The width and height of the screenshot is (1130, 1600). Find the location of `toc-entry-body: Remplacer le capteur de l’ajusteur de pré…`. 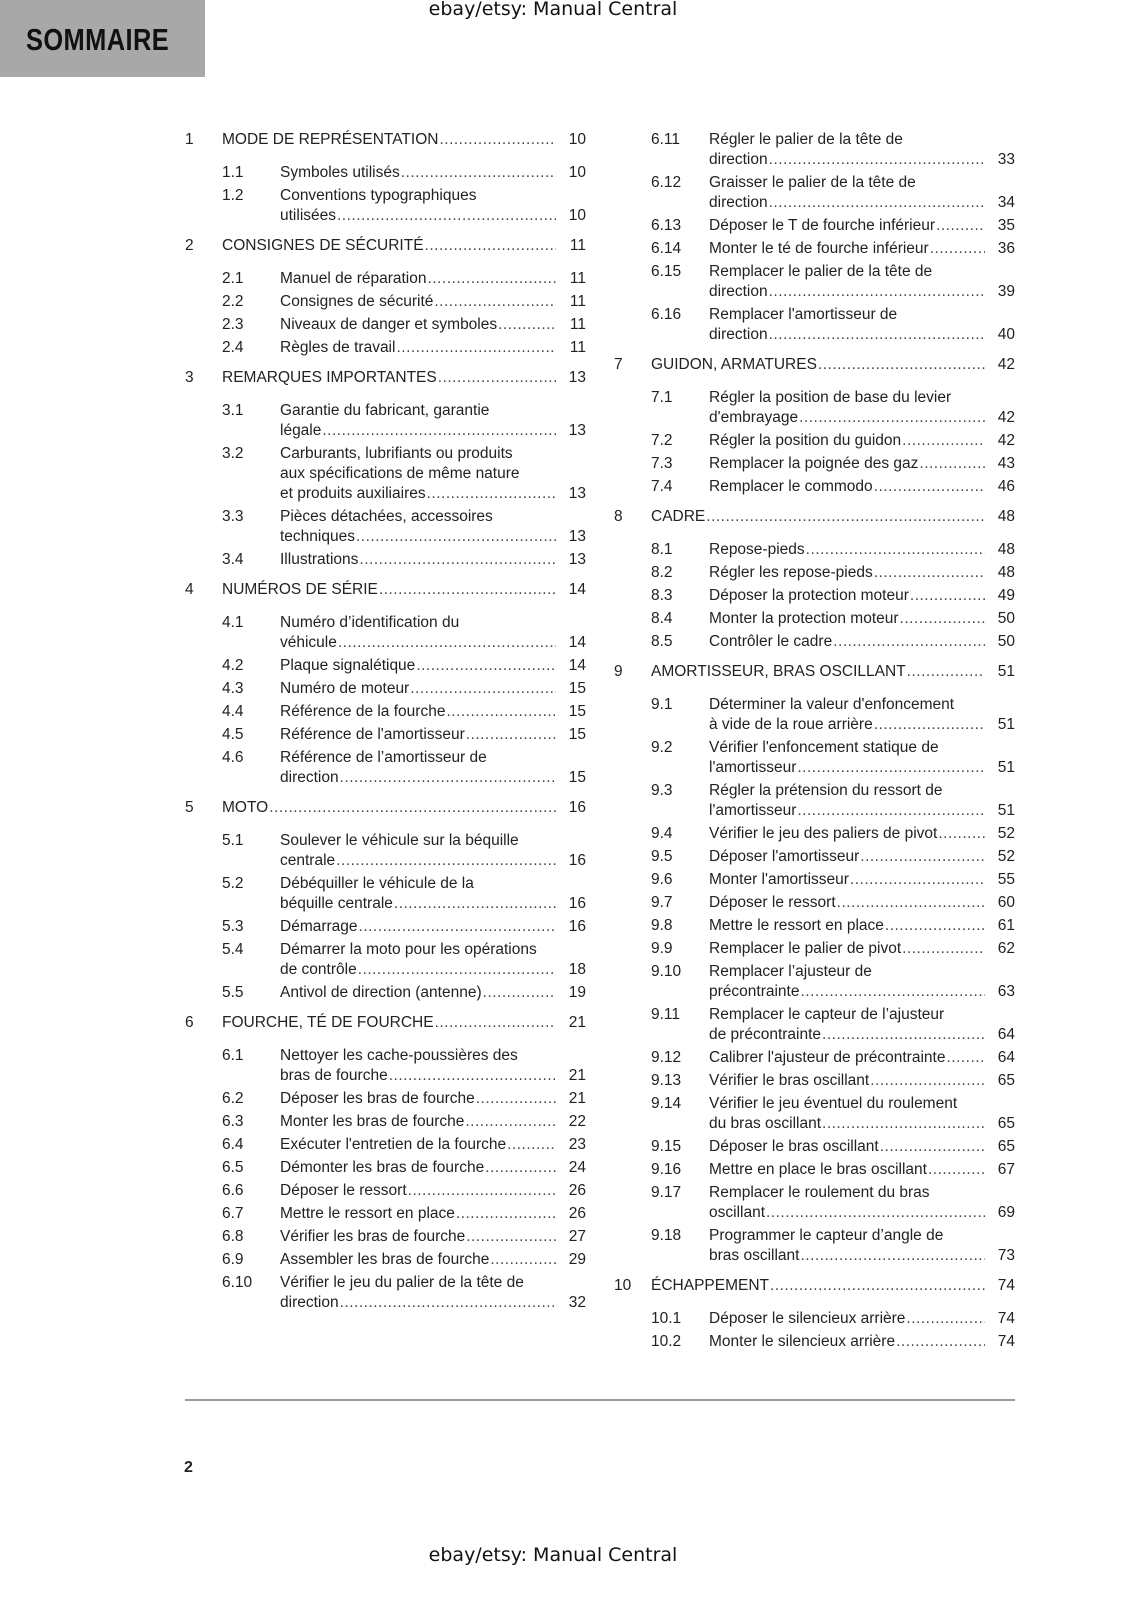

toc-entry-body: Remplacer le capteur de l’ajusteur de pré… is located at coordinates (862, 1025).